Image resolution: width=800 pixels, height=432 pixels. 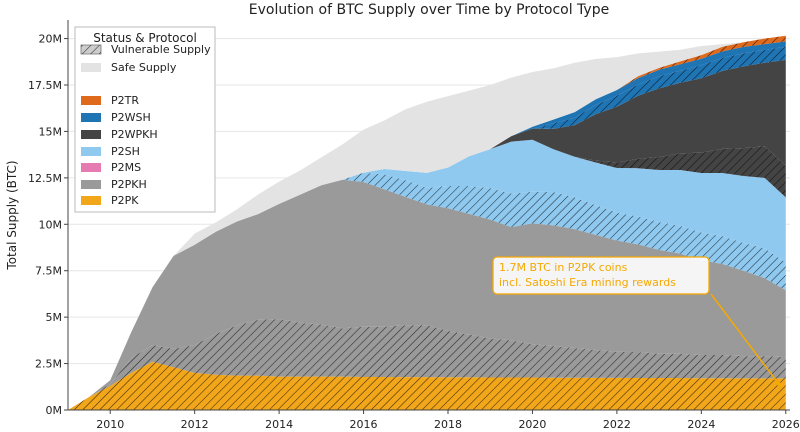 I want to click on x-tick-label: 2024, so click(x=701, y=424).